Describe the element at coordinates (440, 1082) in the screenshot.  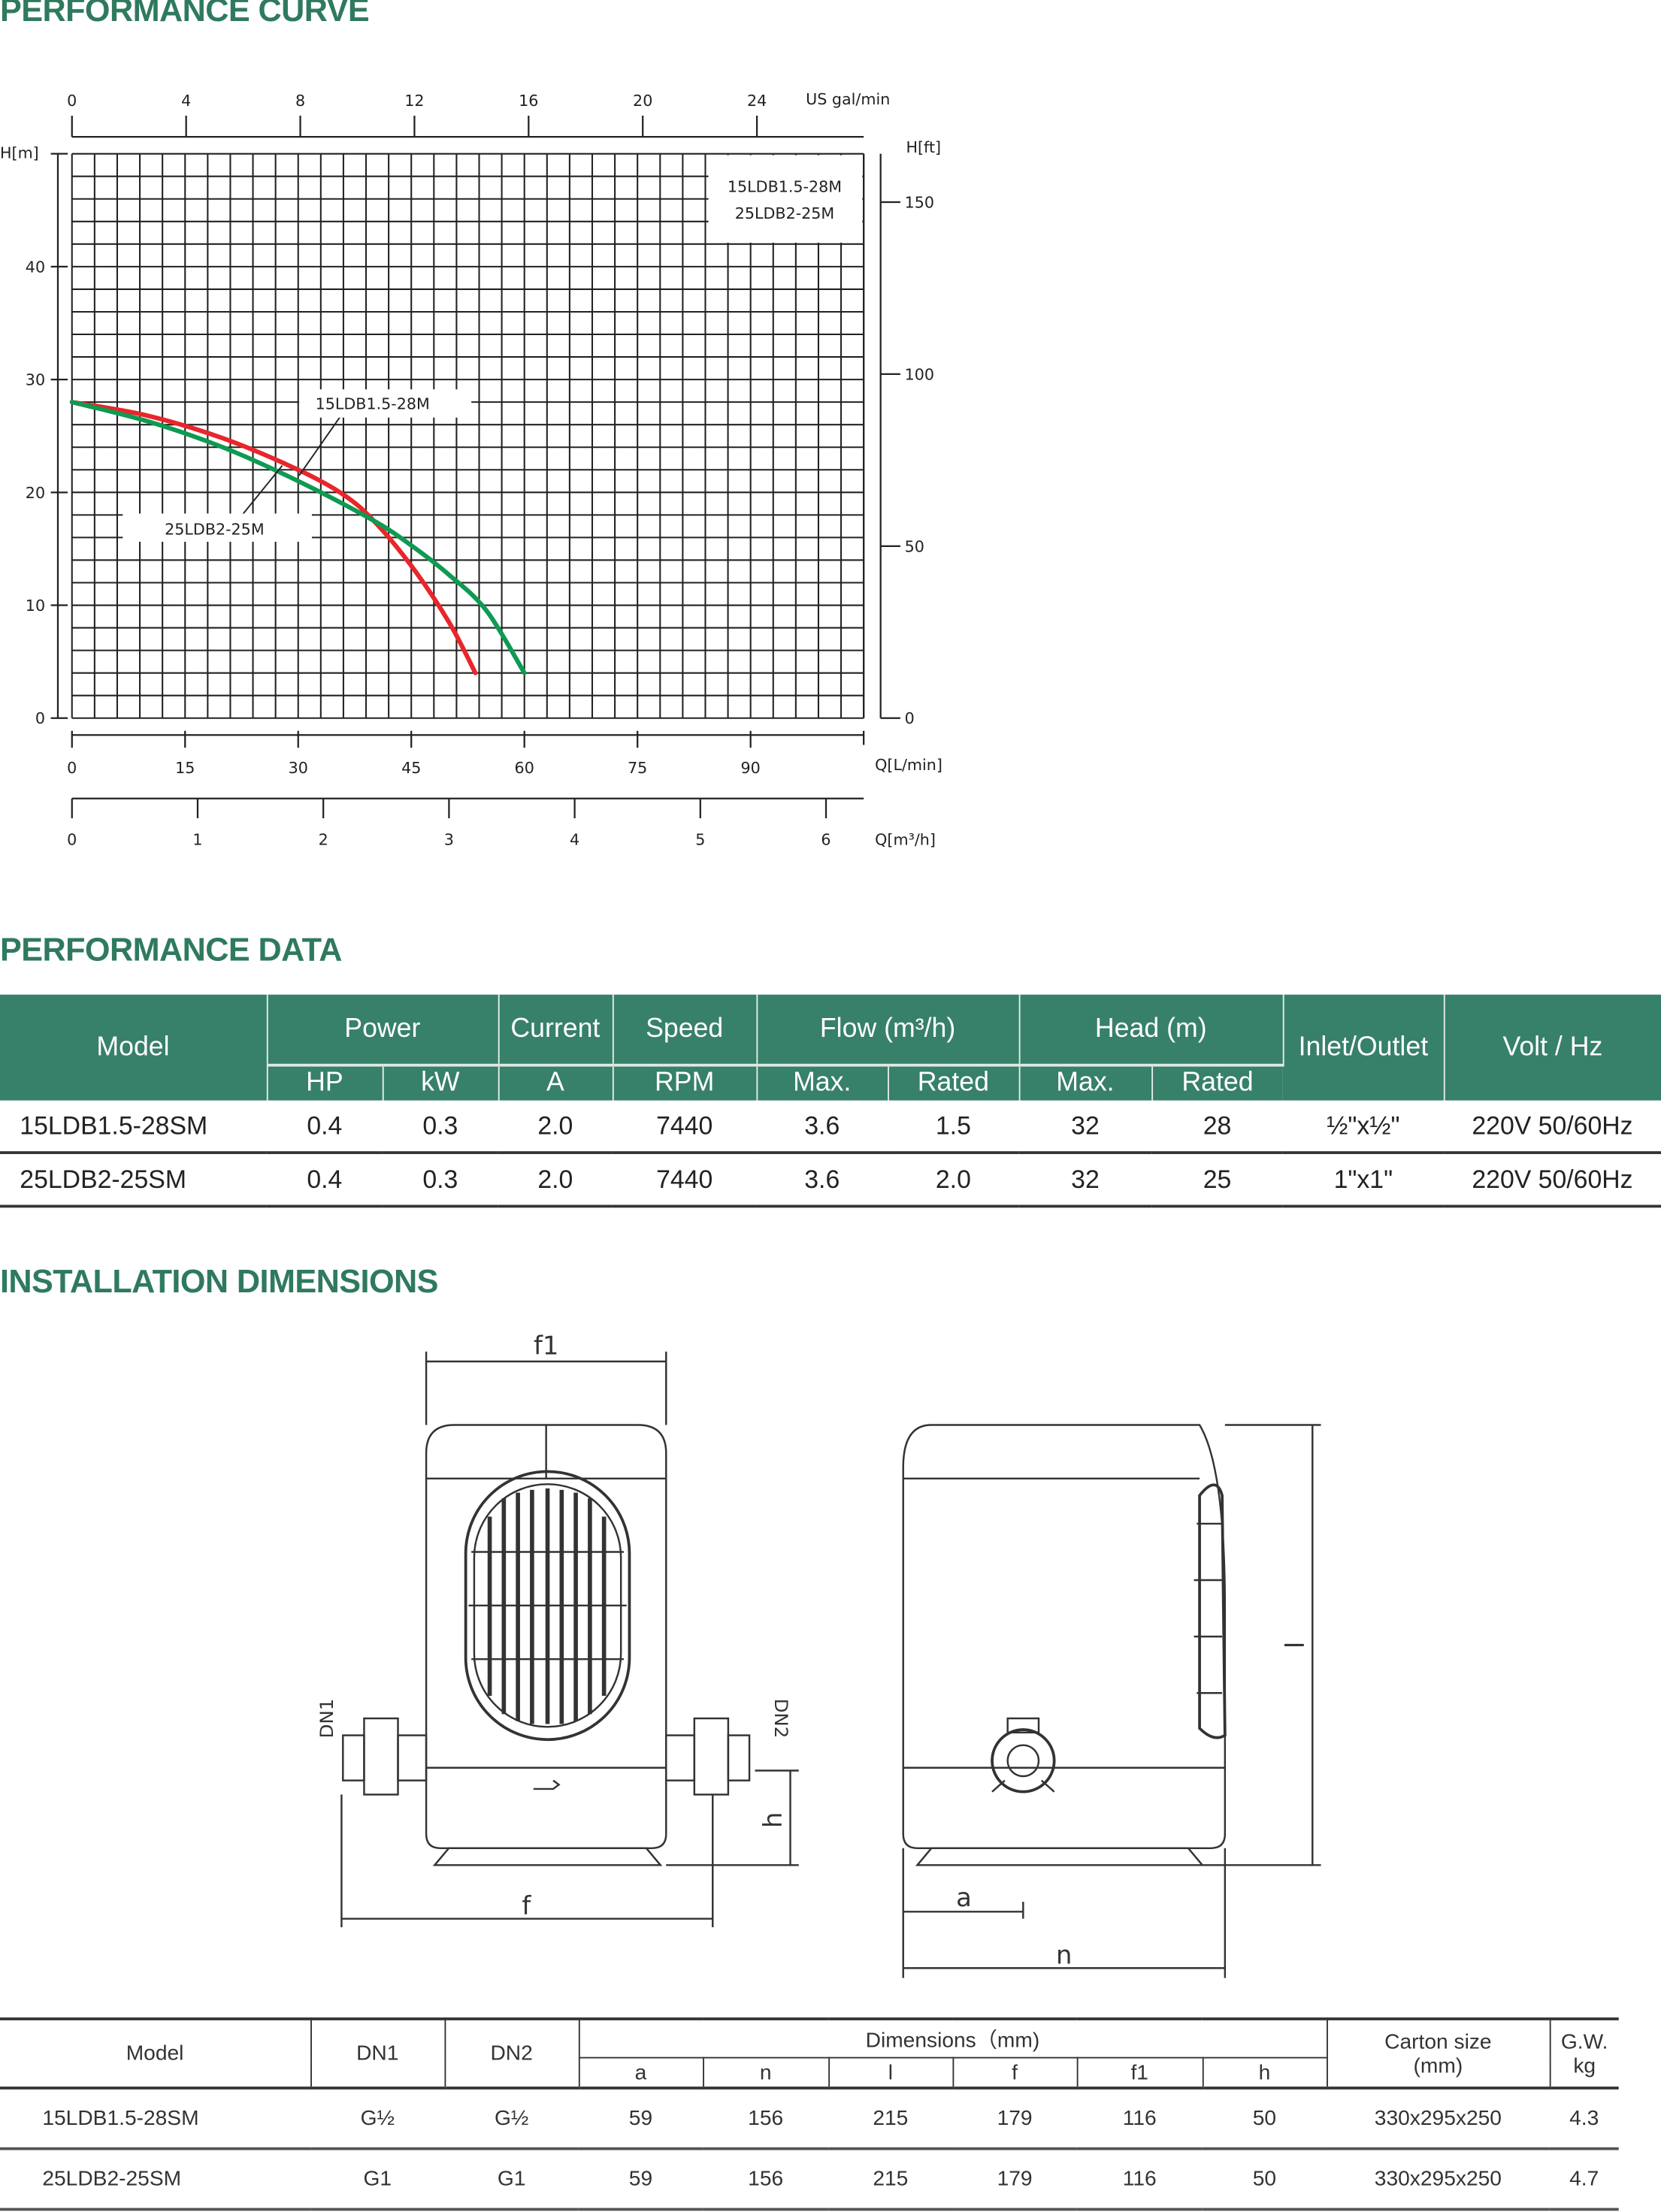
I see `th-kw: kW` at that location.